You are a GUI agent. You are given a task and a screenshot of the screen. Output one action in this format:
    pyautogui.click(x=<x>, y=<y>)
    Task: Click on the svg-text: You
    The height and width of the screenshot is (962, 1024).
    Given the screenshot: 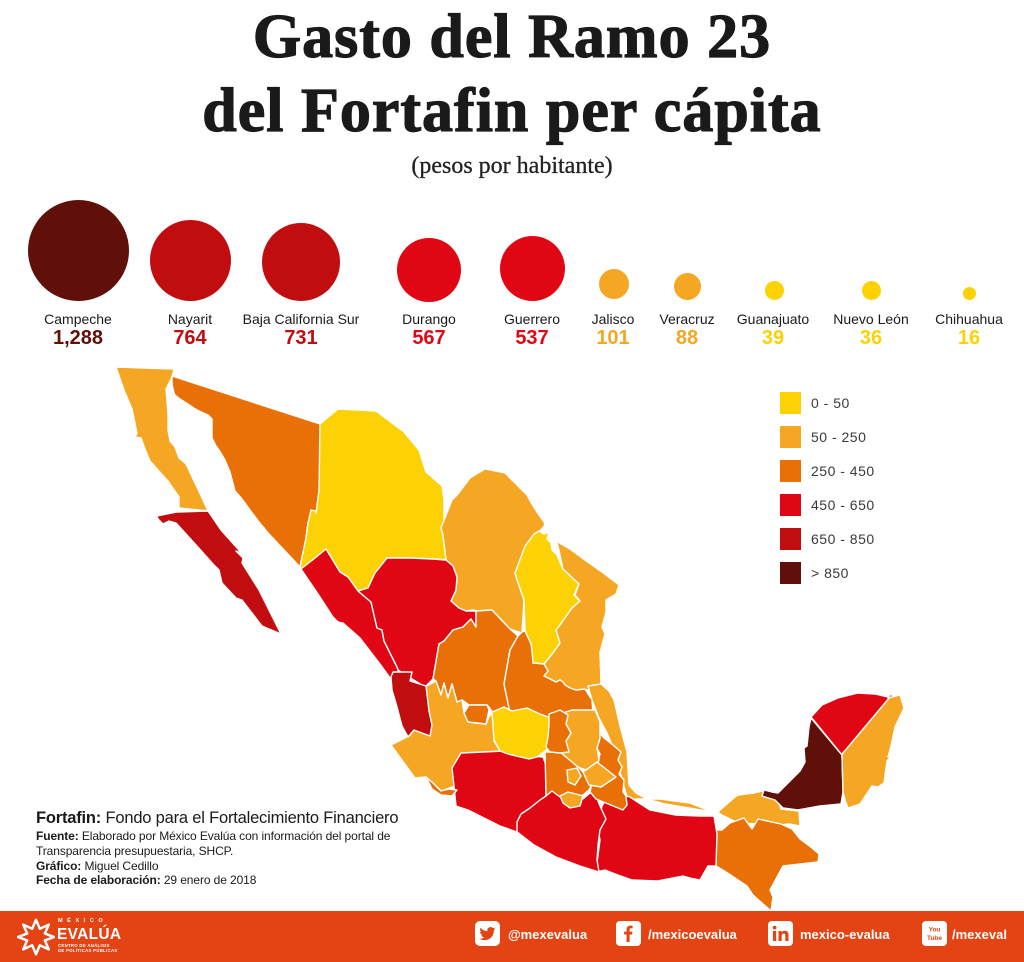 What is the action you would take?
    pyautogui.click(x=935, y=930)
    